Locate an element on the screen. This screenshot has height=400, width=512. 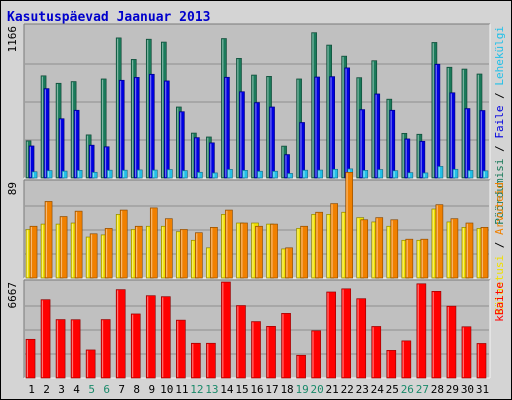
bar-highlight-top-Lehekülgi-day-2 is located at coordinates (48, 174).